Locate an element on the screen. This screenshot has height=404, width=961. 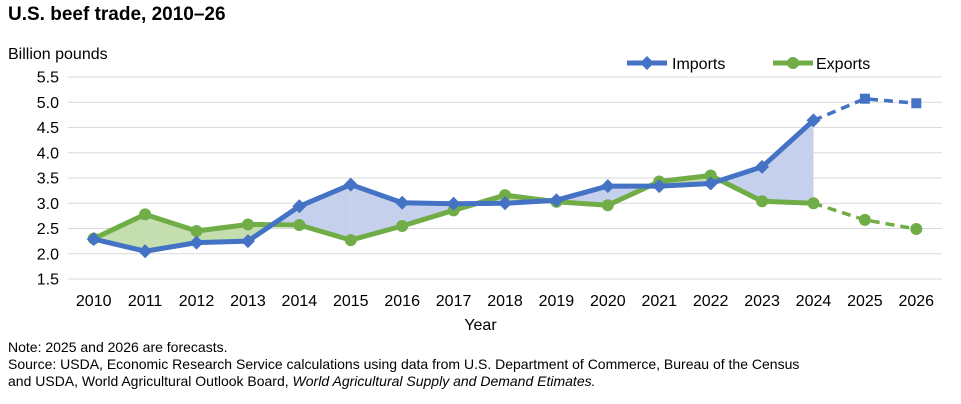
x-tick-label: 2017 is located at coordinates (454, 301).